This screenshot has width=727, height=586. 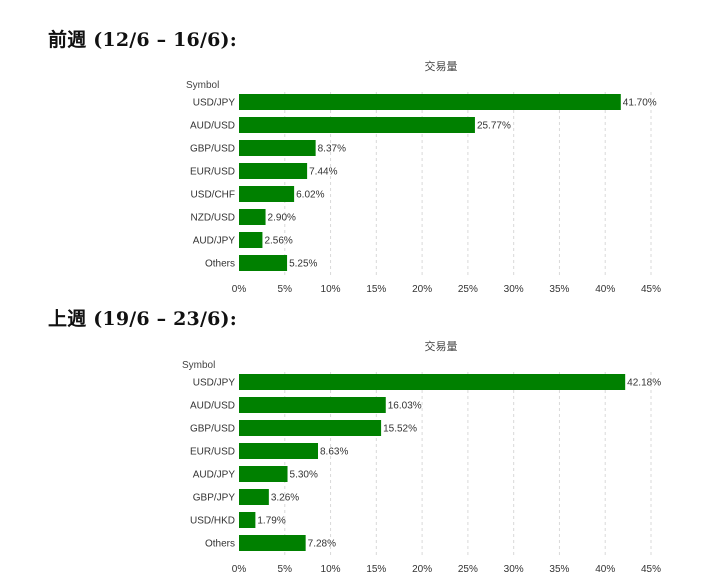 I want to click on data-label: 8.37%, so click(x=332, y=149).